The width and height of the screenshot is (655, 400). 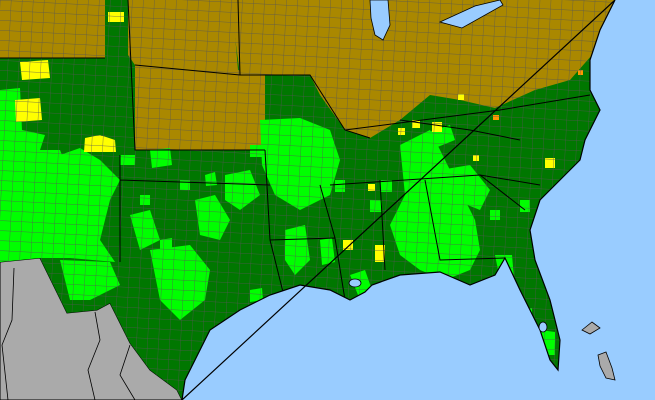 What do you see at coordinates (471, 14) in the screenshot?
I see `lake-erie` at bounding box center [471, 14].